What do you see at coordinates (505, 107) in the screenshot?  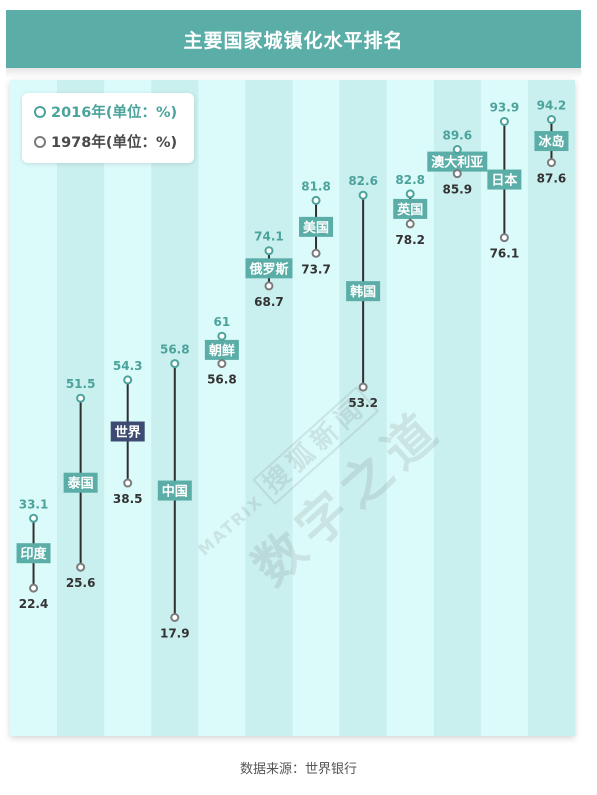 I see `value-label-2016: 93.9` at bounding box center [505, 107].